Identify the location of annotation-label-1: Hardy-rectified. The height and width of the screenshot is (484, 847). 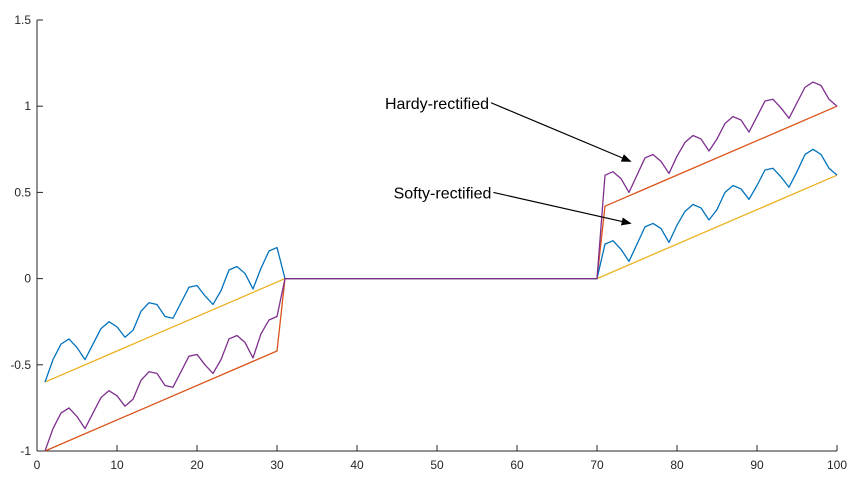
(437, 104).